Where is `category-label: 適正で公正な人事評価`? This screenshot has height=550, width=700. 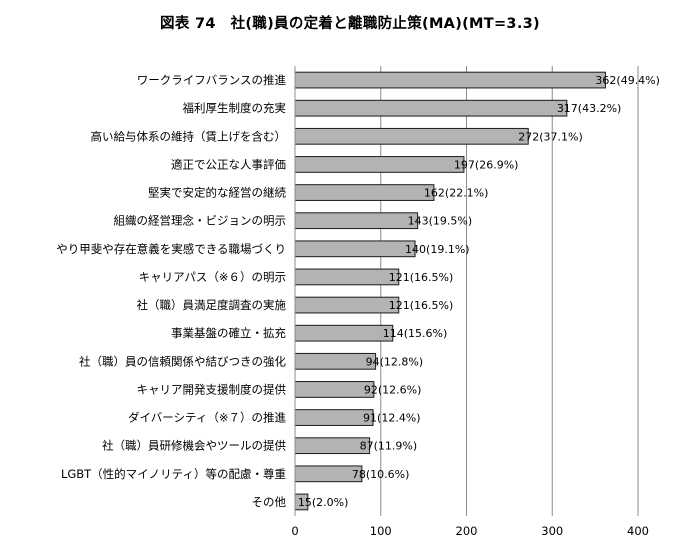 category-label: 適正で公正な人事評価 is located at coordinates (228, 164).